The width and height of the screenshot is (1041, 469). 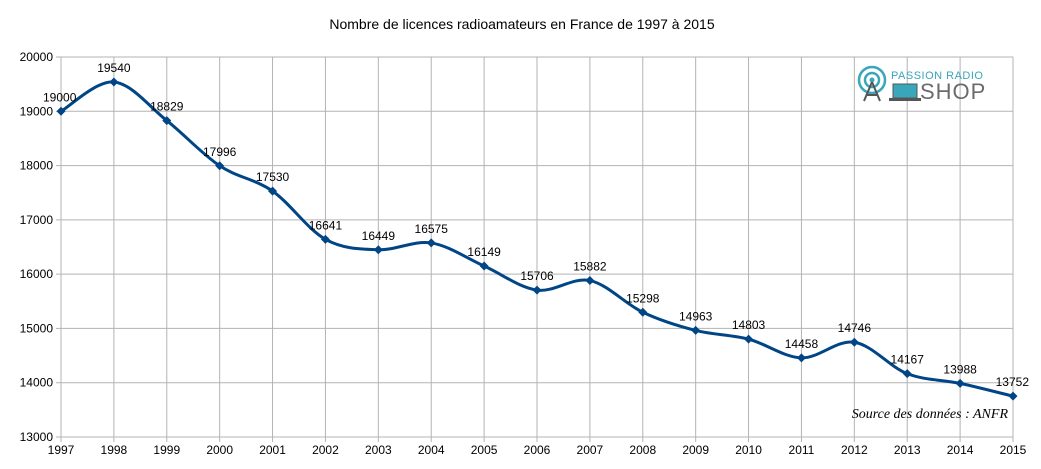 What do you see at coordinates (379, 236) in the screenshot?
I see `data-label-2003: 16449` at bounding box center [379, 236].